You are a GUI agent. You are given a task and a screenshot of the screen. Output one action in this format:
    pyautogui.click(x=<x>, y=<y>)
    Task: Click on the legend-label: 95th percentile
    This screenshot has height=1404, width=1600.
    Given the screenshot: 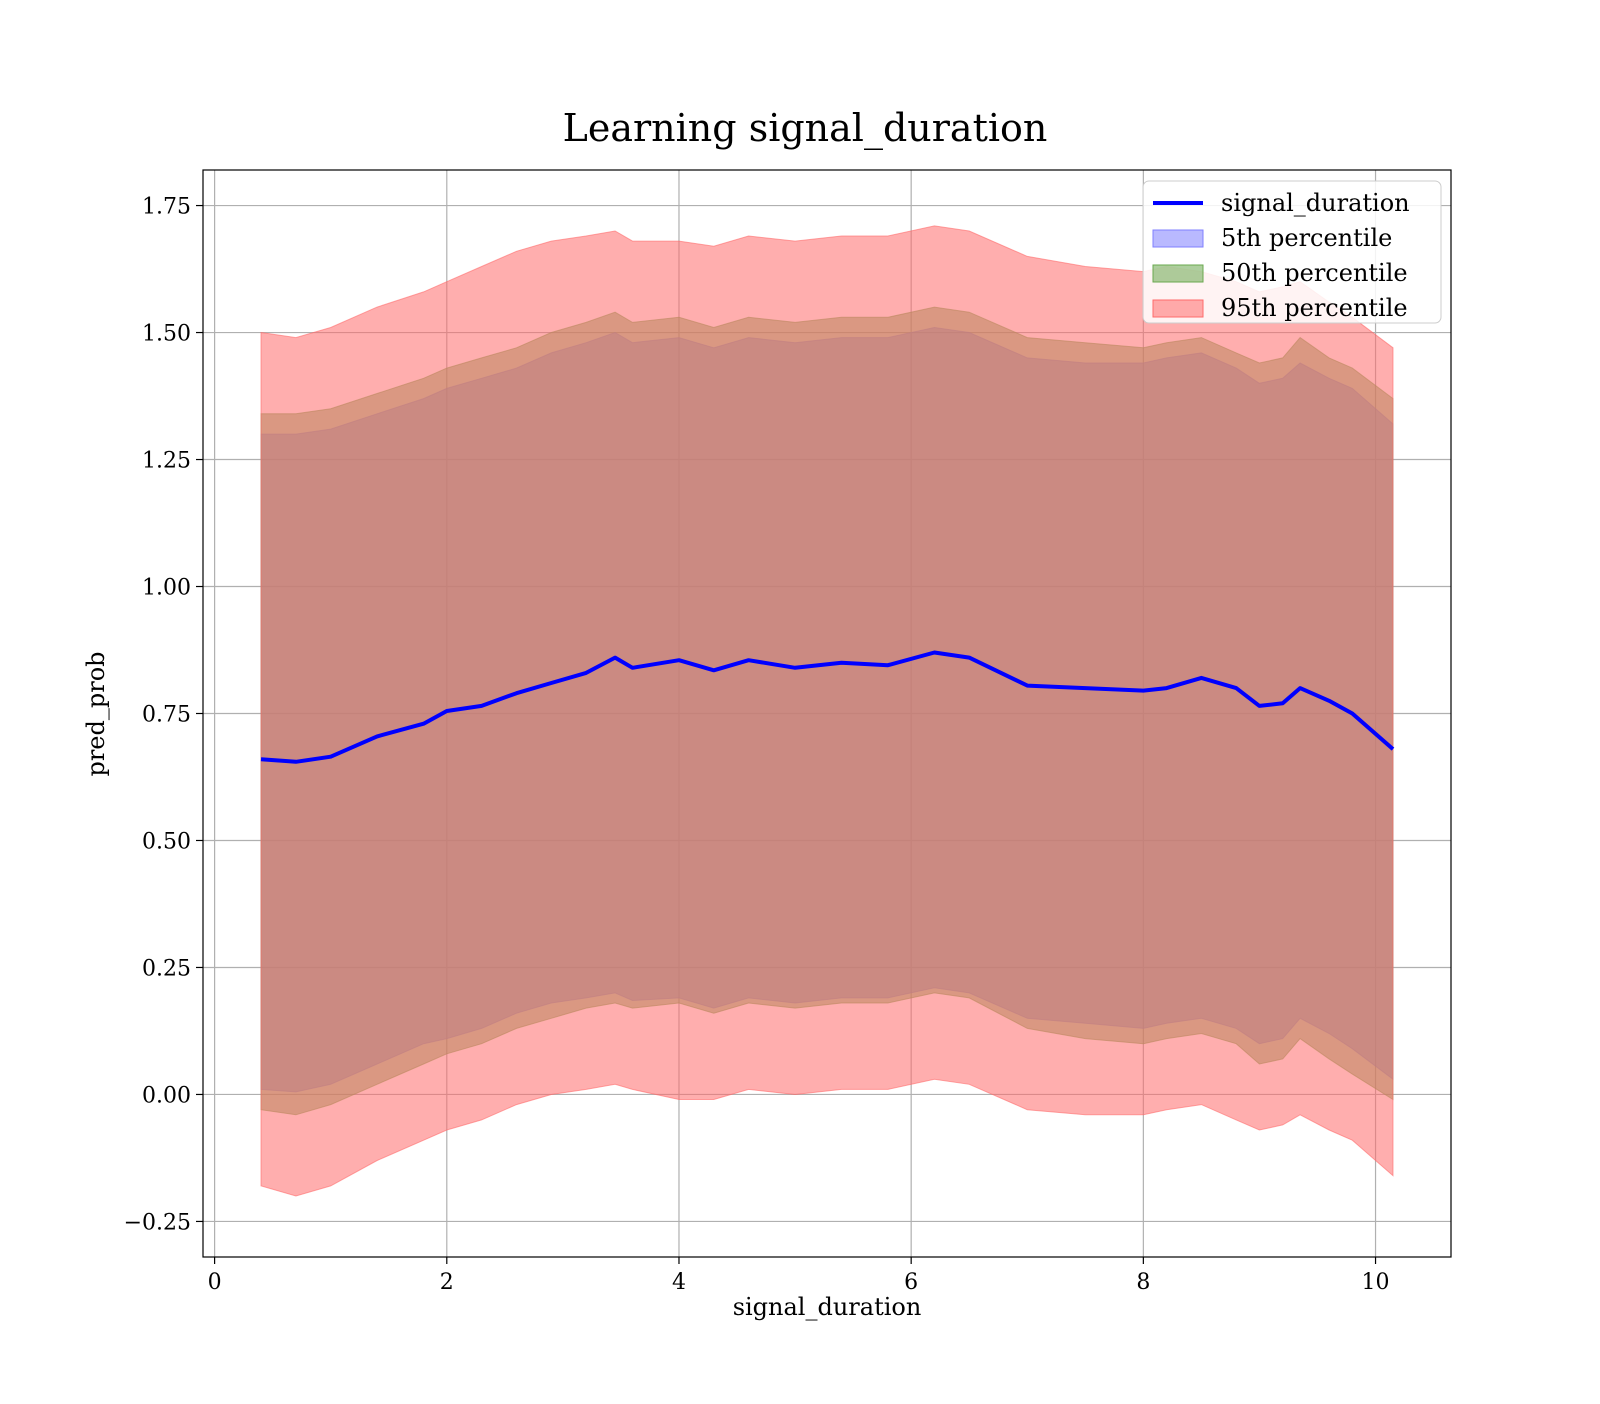 What is the action you would take?
    pyautogui.click(x=1314, y=308)
    